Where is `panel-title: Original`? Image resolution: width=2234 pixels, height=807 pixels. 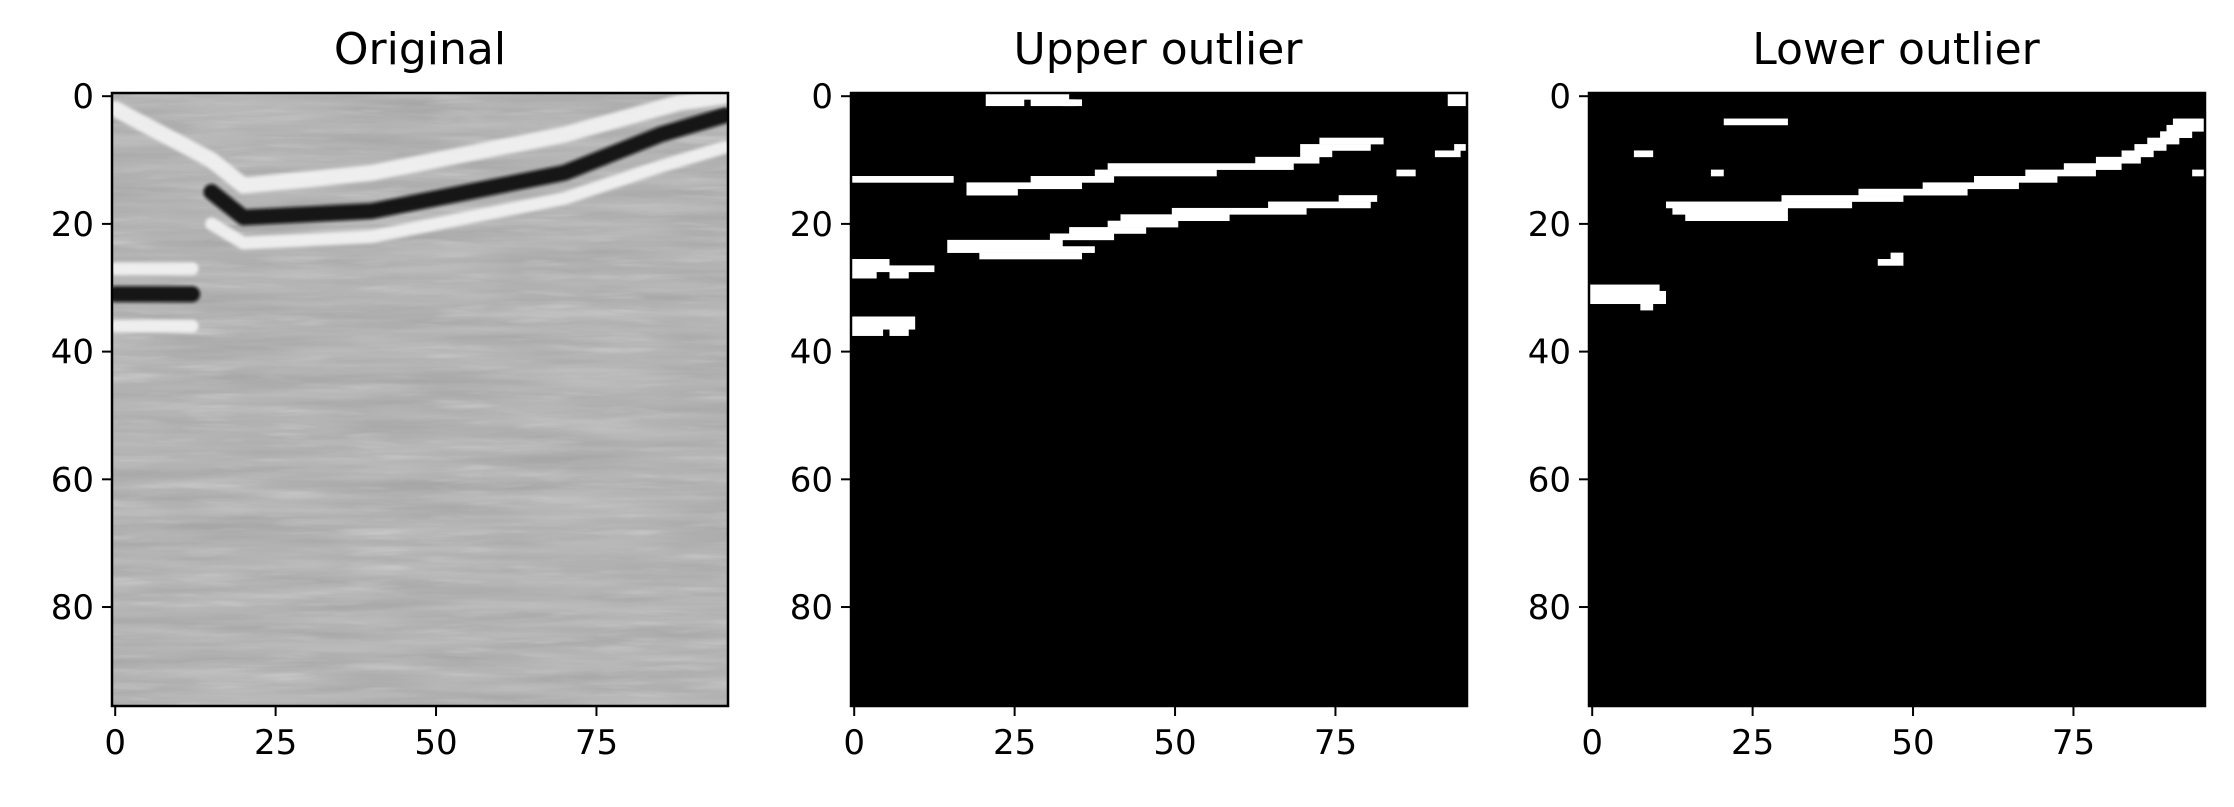
panel-title: Original is located at coordinates (420, 49).